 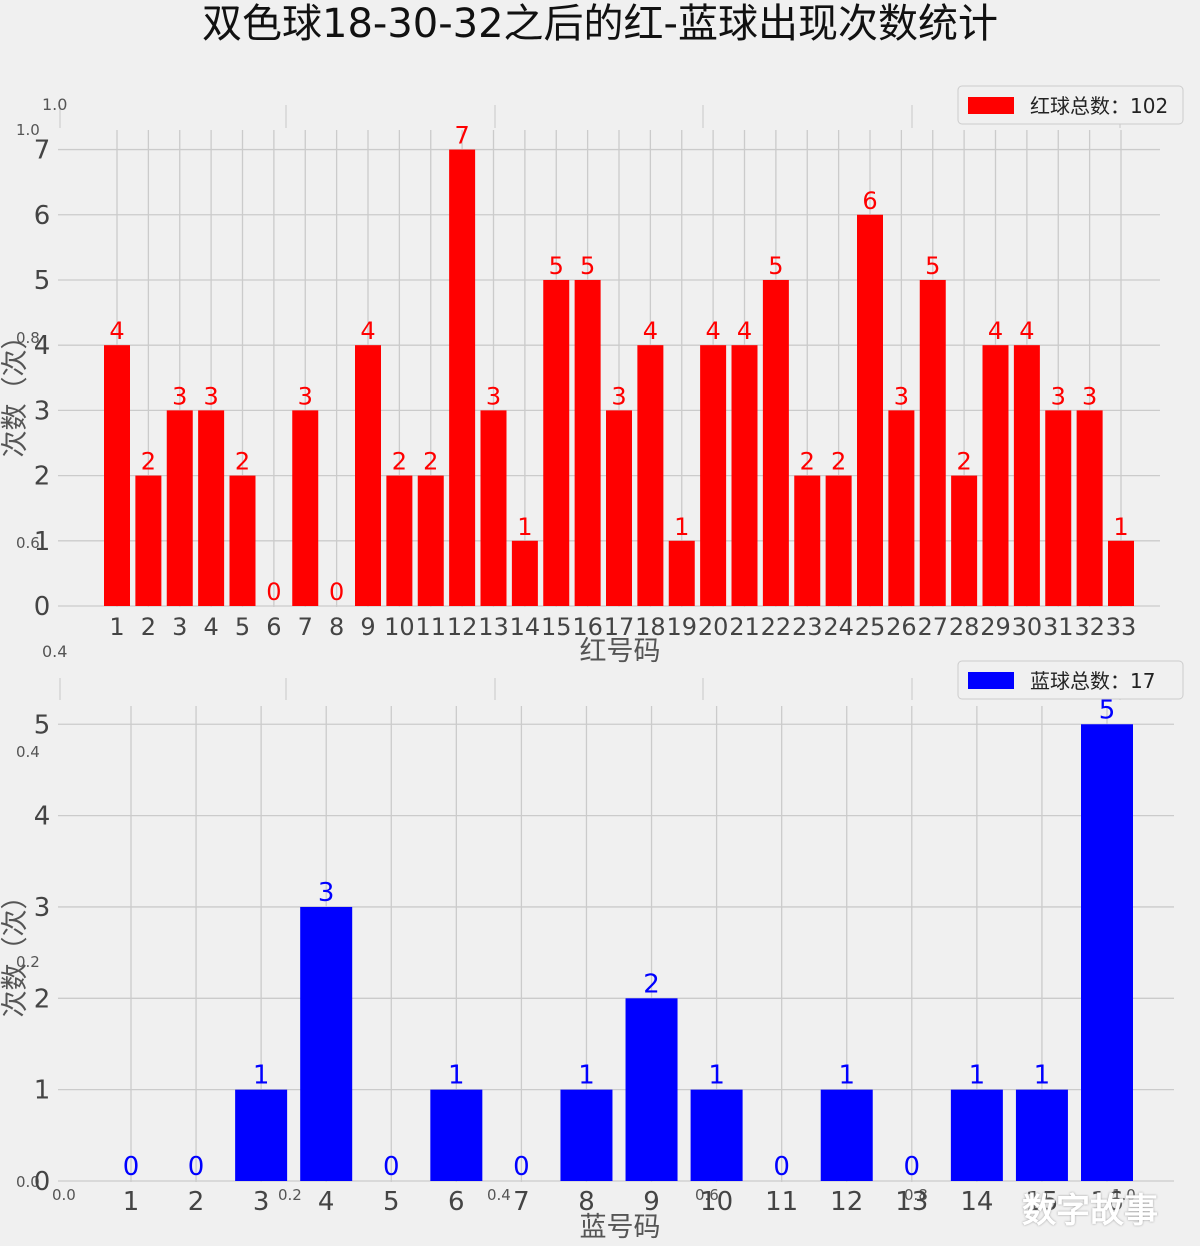 What do you see at coordinates (461, 136) in the screenshot?
I see `bar-value-label: 7` at bounding box center [461, 136].